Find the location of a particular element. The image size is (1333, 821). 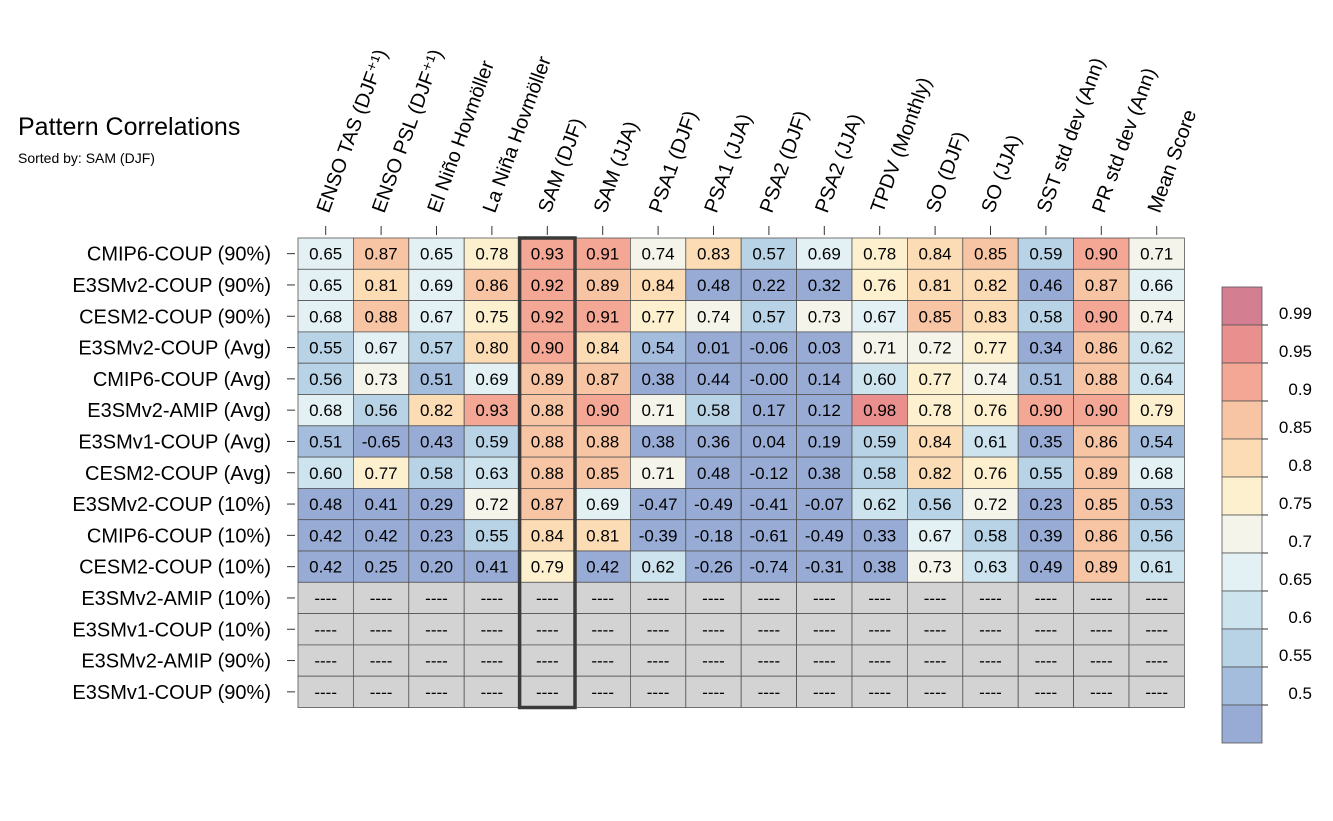

colorbar-tick-label: 0.75 is located at coordinates (1295, 503).